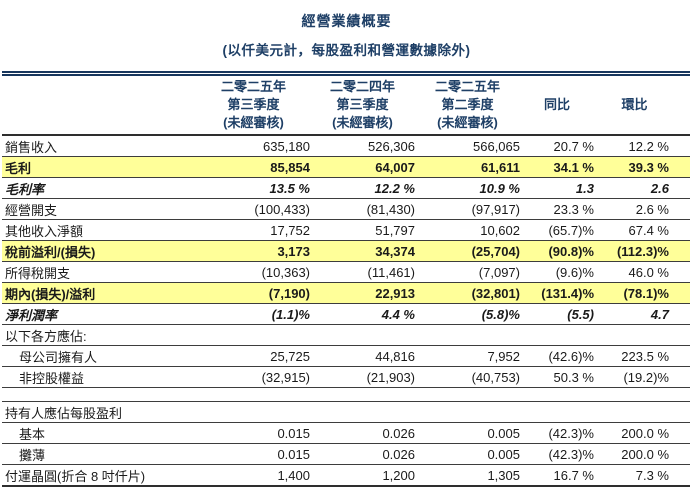 The height and width of the screenshot is (487, 693). Describe the element at coordinates (253, 230) in the screenshot. I see `cell-value: 17,752` at that location.